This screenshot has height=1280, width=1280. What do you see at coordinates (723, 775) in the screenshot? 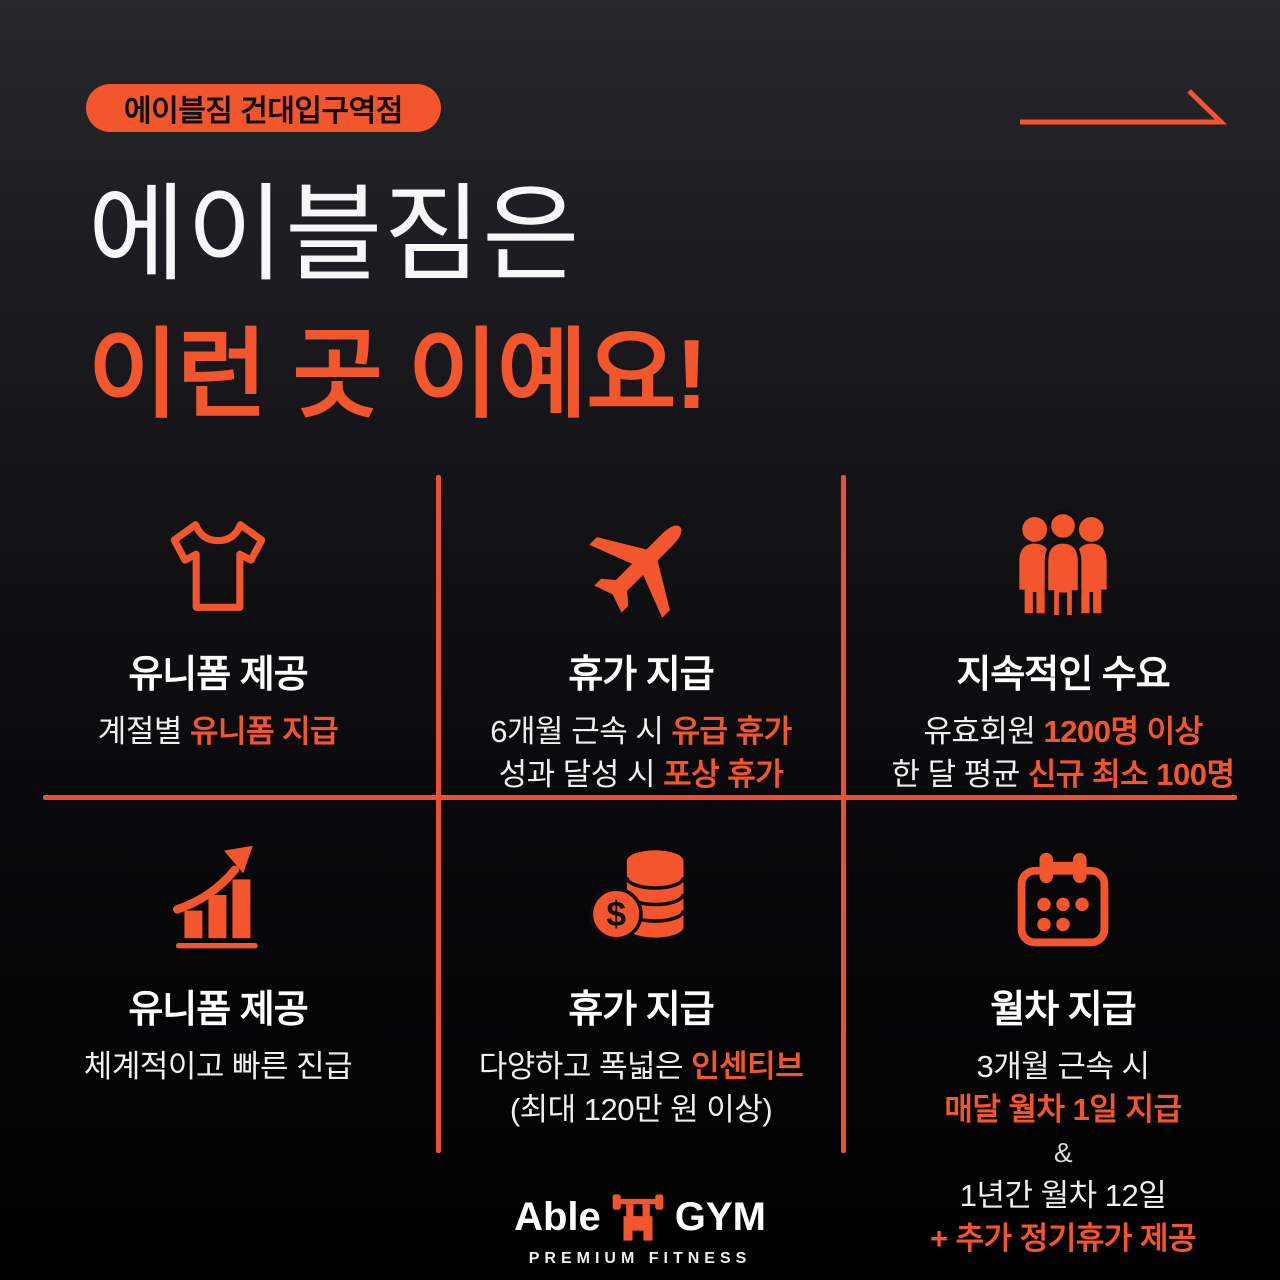
I see `card-subtext-highlight: 포상 휴가` at bounding box center [723, 775].